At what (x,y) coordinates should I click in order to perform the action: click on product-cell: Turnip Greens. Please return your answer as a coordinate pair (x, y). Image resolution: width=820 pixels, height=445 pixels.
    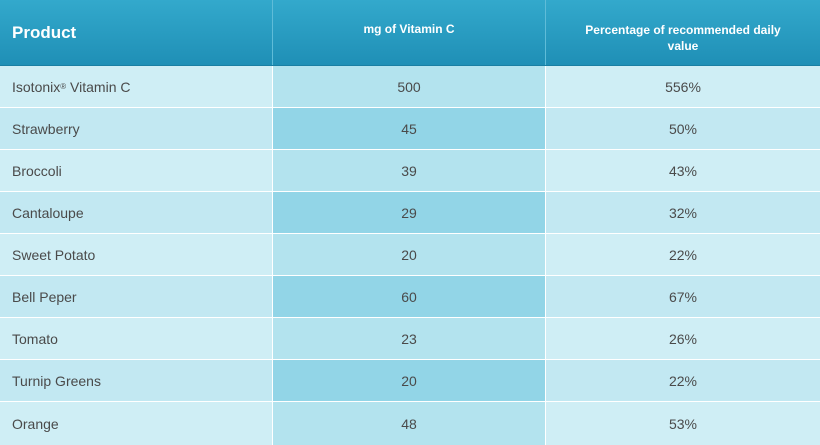
    Looking at the image, I should click on (136, 380).